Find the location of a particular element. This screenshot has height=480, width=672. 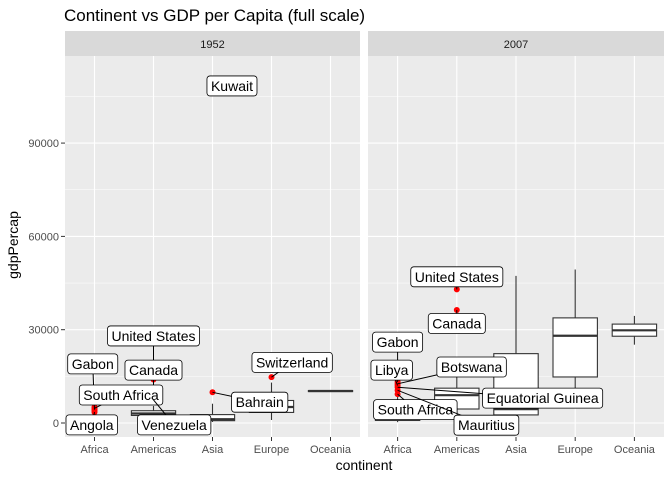

callout-bahrain: Bahrain is located at coordinates (250, 402).